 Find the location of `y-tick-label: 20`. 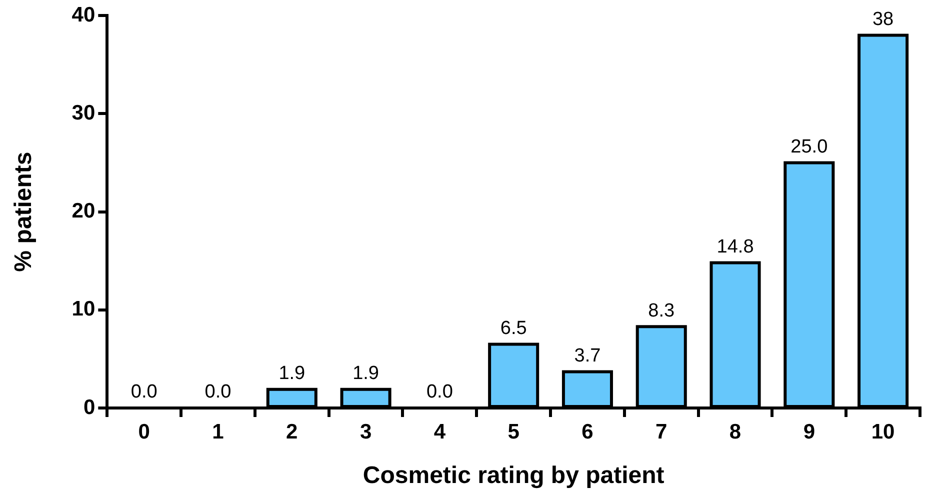

y-tick-label: 20 is located at coordinates (84, 211).